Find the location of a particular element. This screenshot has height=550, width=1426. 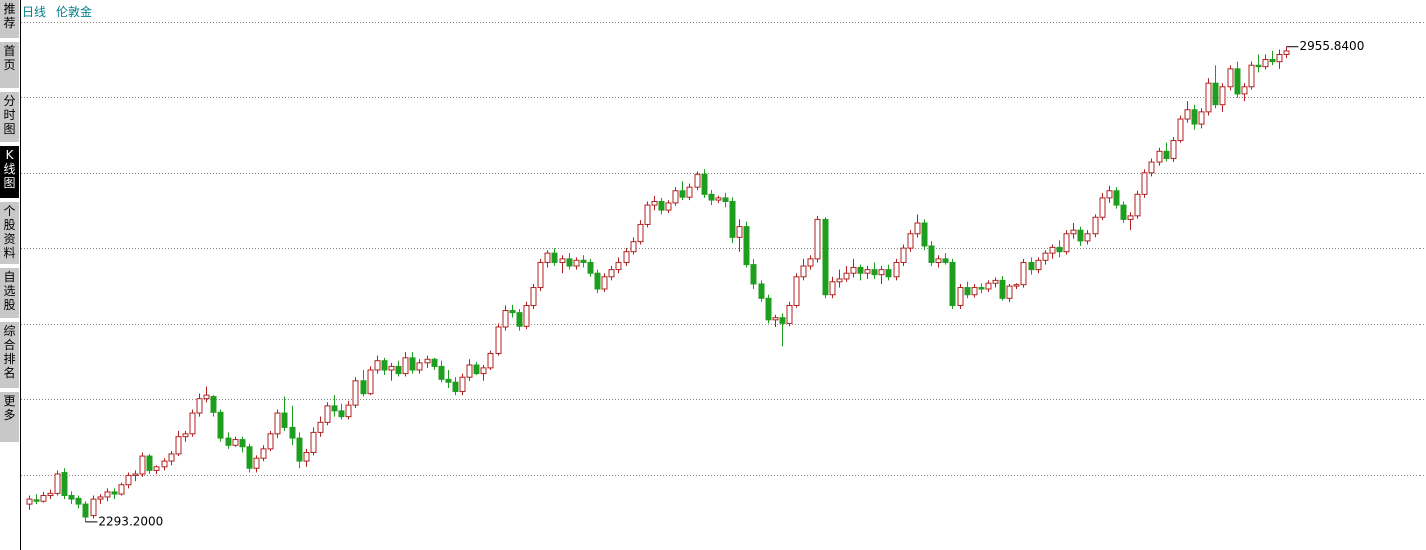

header: 日线 伦敦金 is located at coordinates (62, 11).